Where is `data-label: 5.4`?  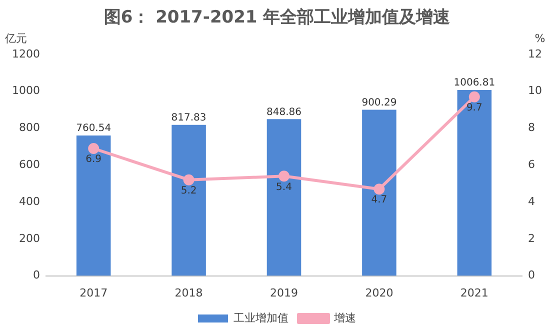 data-label: 5.4 is located at coordinates (284, 187).